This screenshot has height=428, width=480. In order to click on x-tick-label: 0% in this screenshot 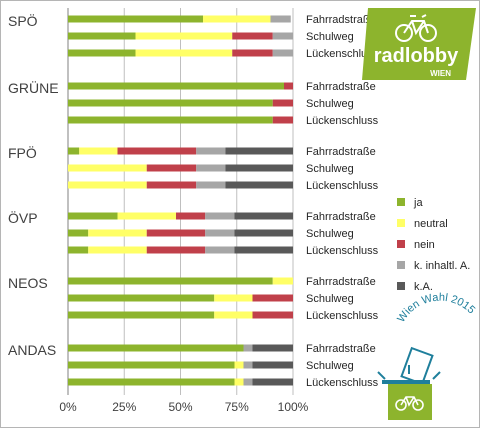, I will do `click(68, 407)`.